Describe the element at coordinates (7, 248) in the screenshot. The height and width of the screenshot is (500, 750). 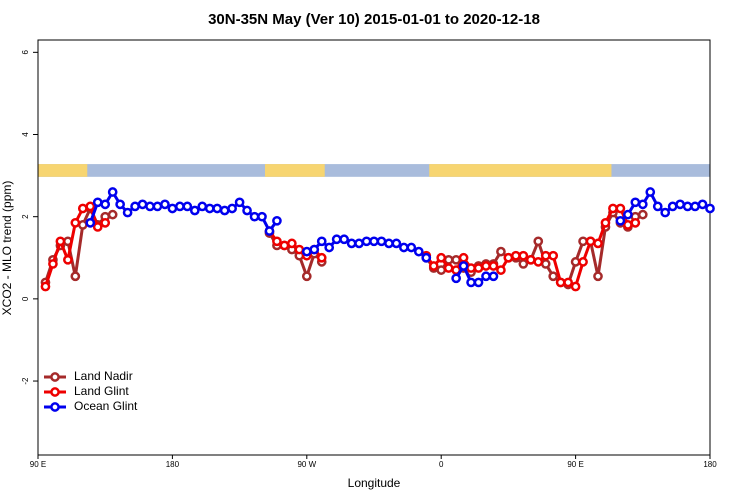
I see `y-axis-label: XCO2 - MLO trend (ppm)` at that location.